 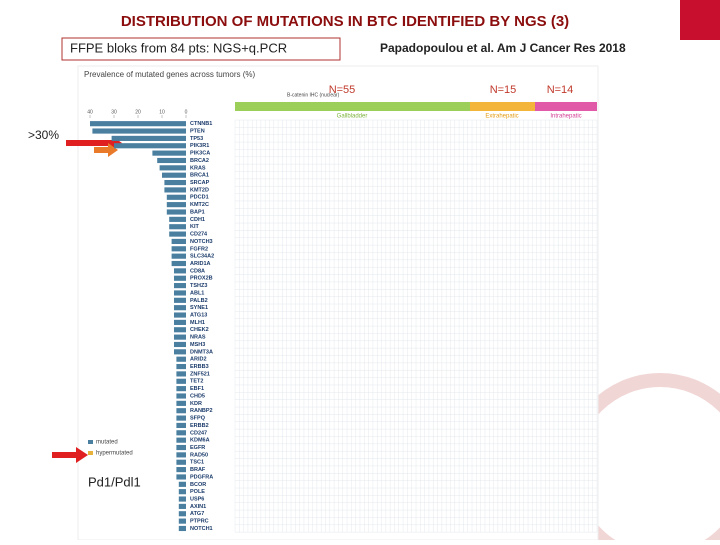 I want to click on gene-label: DNMT3A, so click(x=201, y=352).